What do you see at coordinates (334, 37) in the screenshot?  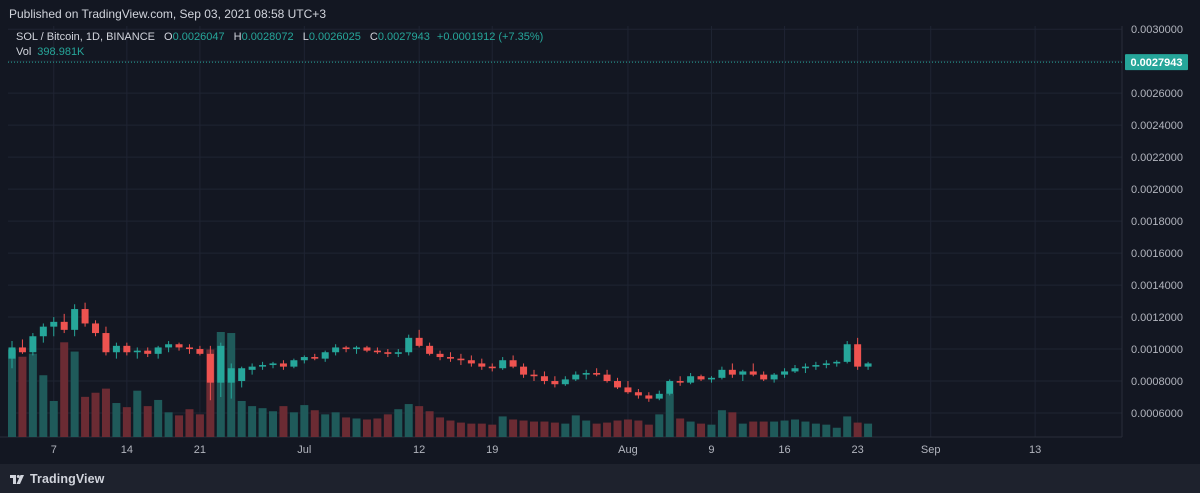 I see `low-value: 0.0026025` at bounding box center [334, 37].